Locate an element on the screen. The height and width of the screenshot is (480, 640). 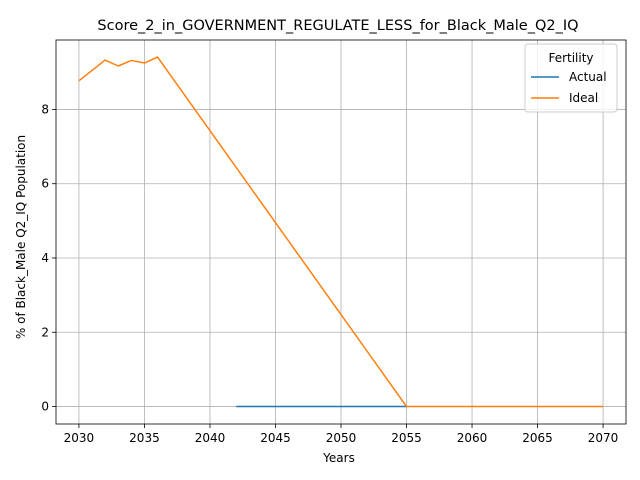
x-tick-label: 2060 is located at coordinates (472, 438).